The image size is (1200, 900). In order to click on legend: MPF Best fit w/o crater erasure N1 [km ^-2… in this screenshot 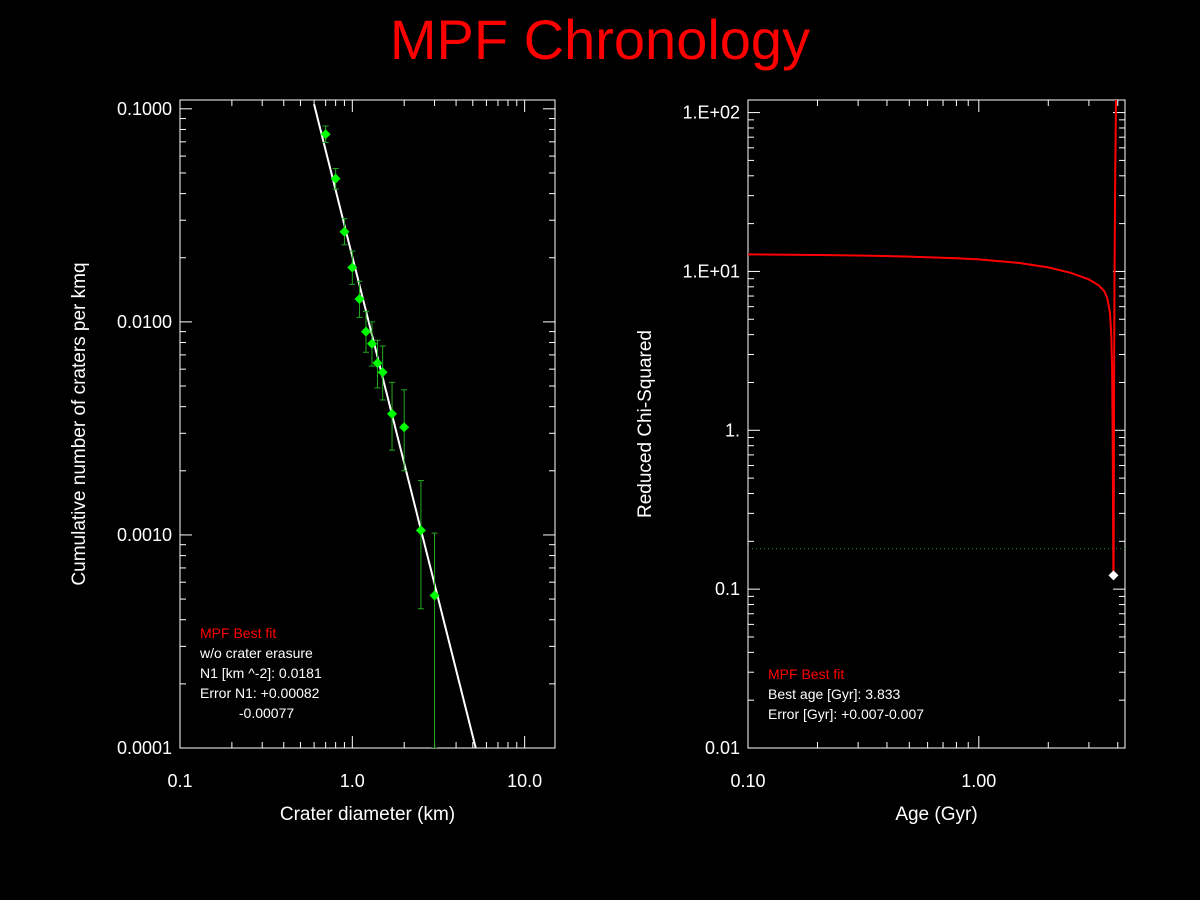, I will do `click(260, 673)`.